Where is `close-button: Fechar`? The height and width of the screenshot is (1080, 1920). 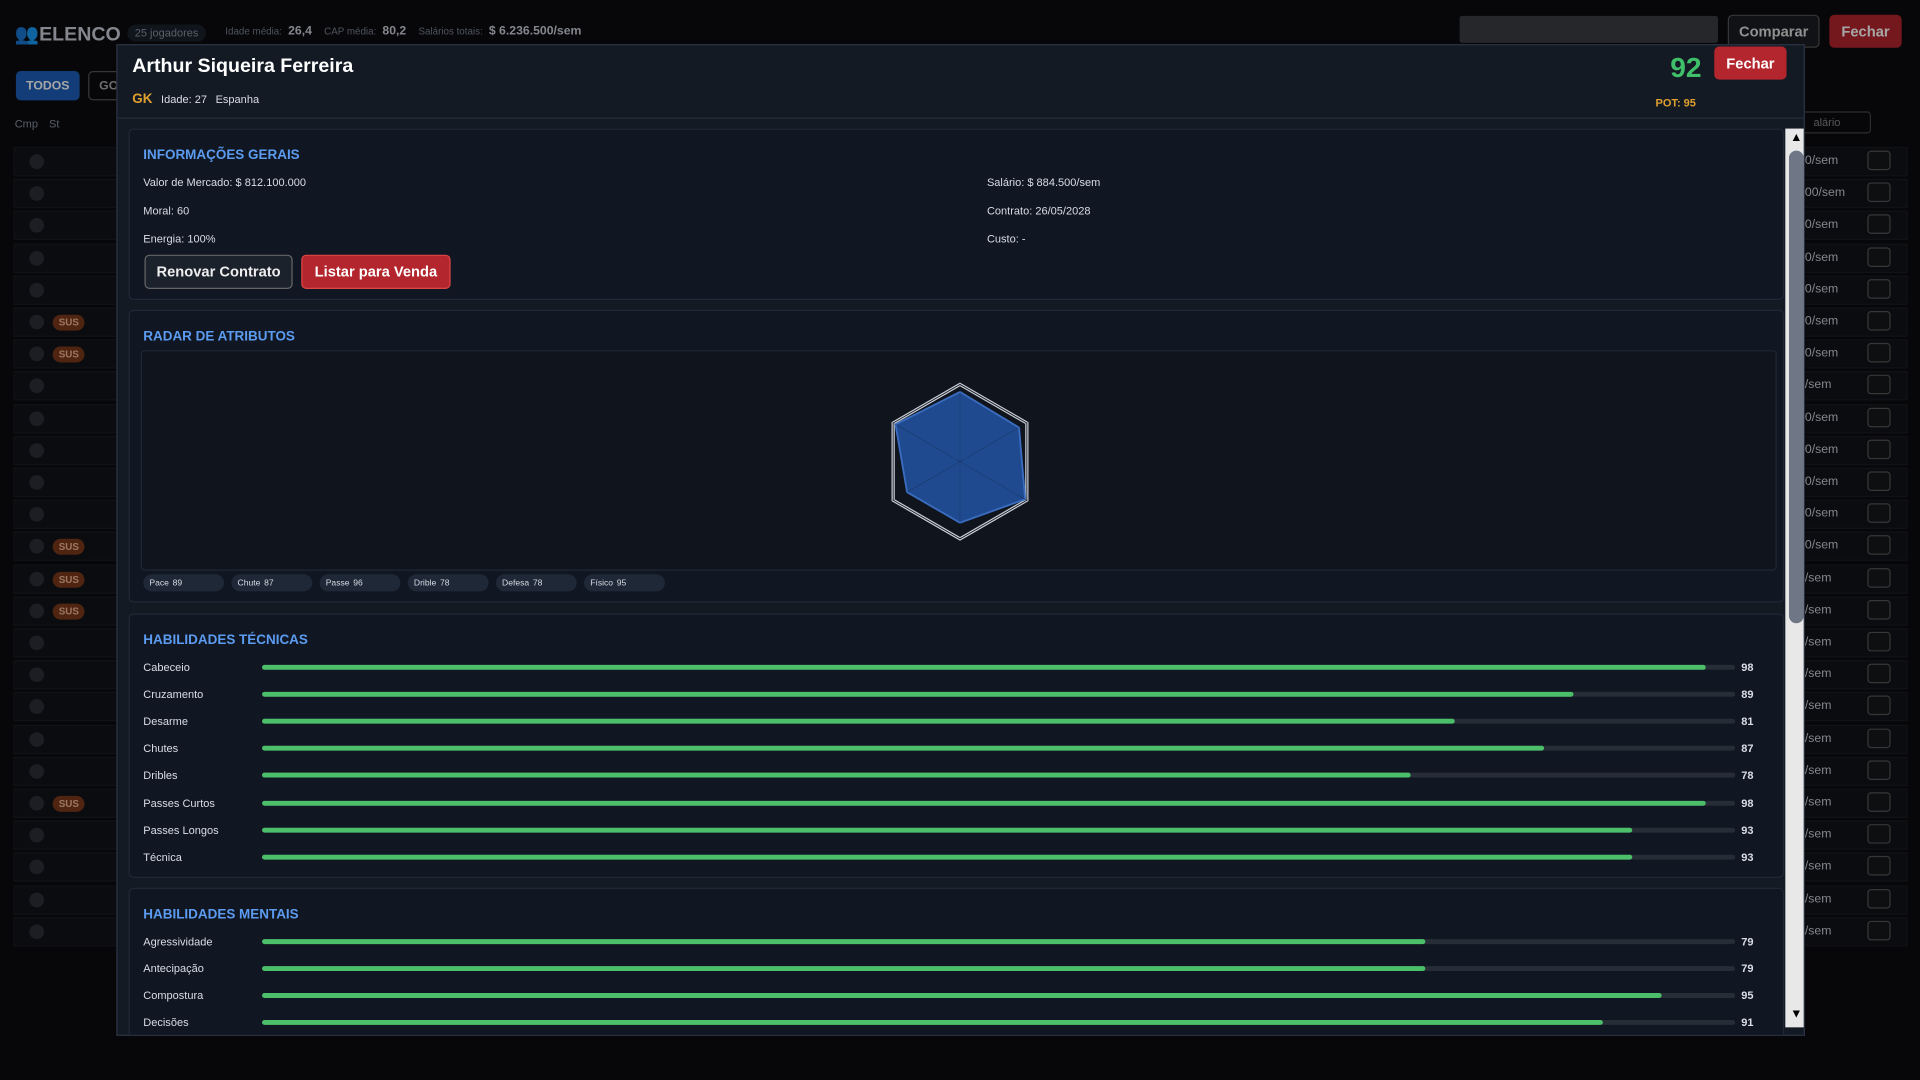 close-button: Fechar is located at coordinates (1865, 31).